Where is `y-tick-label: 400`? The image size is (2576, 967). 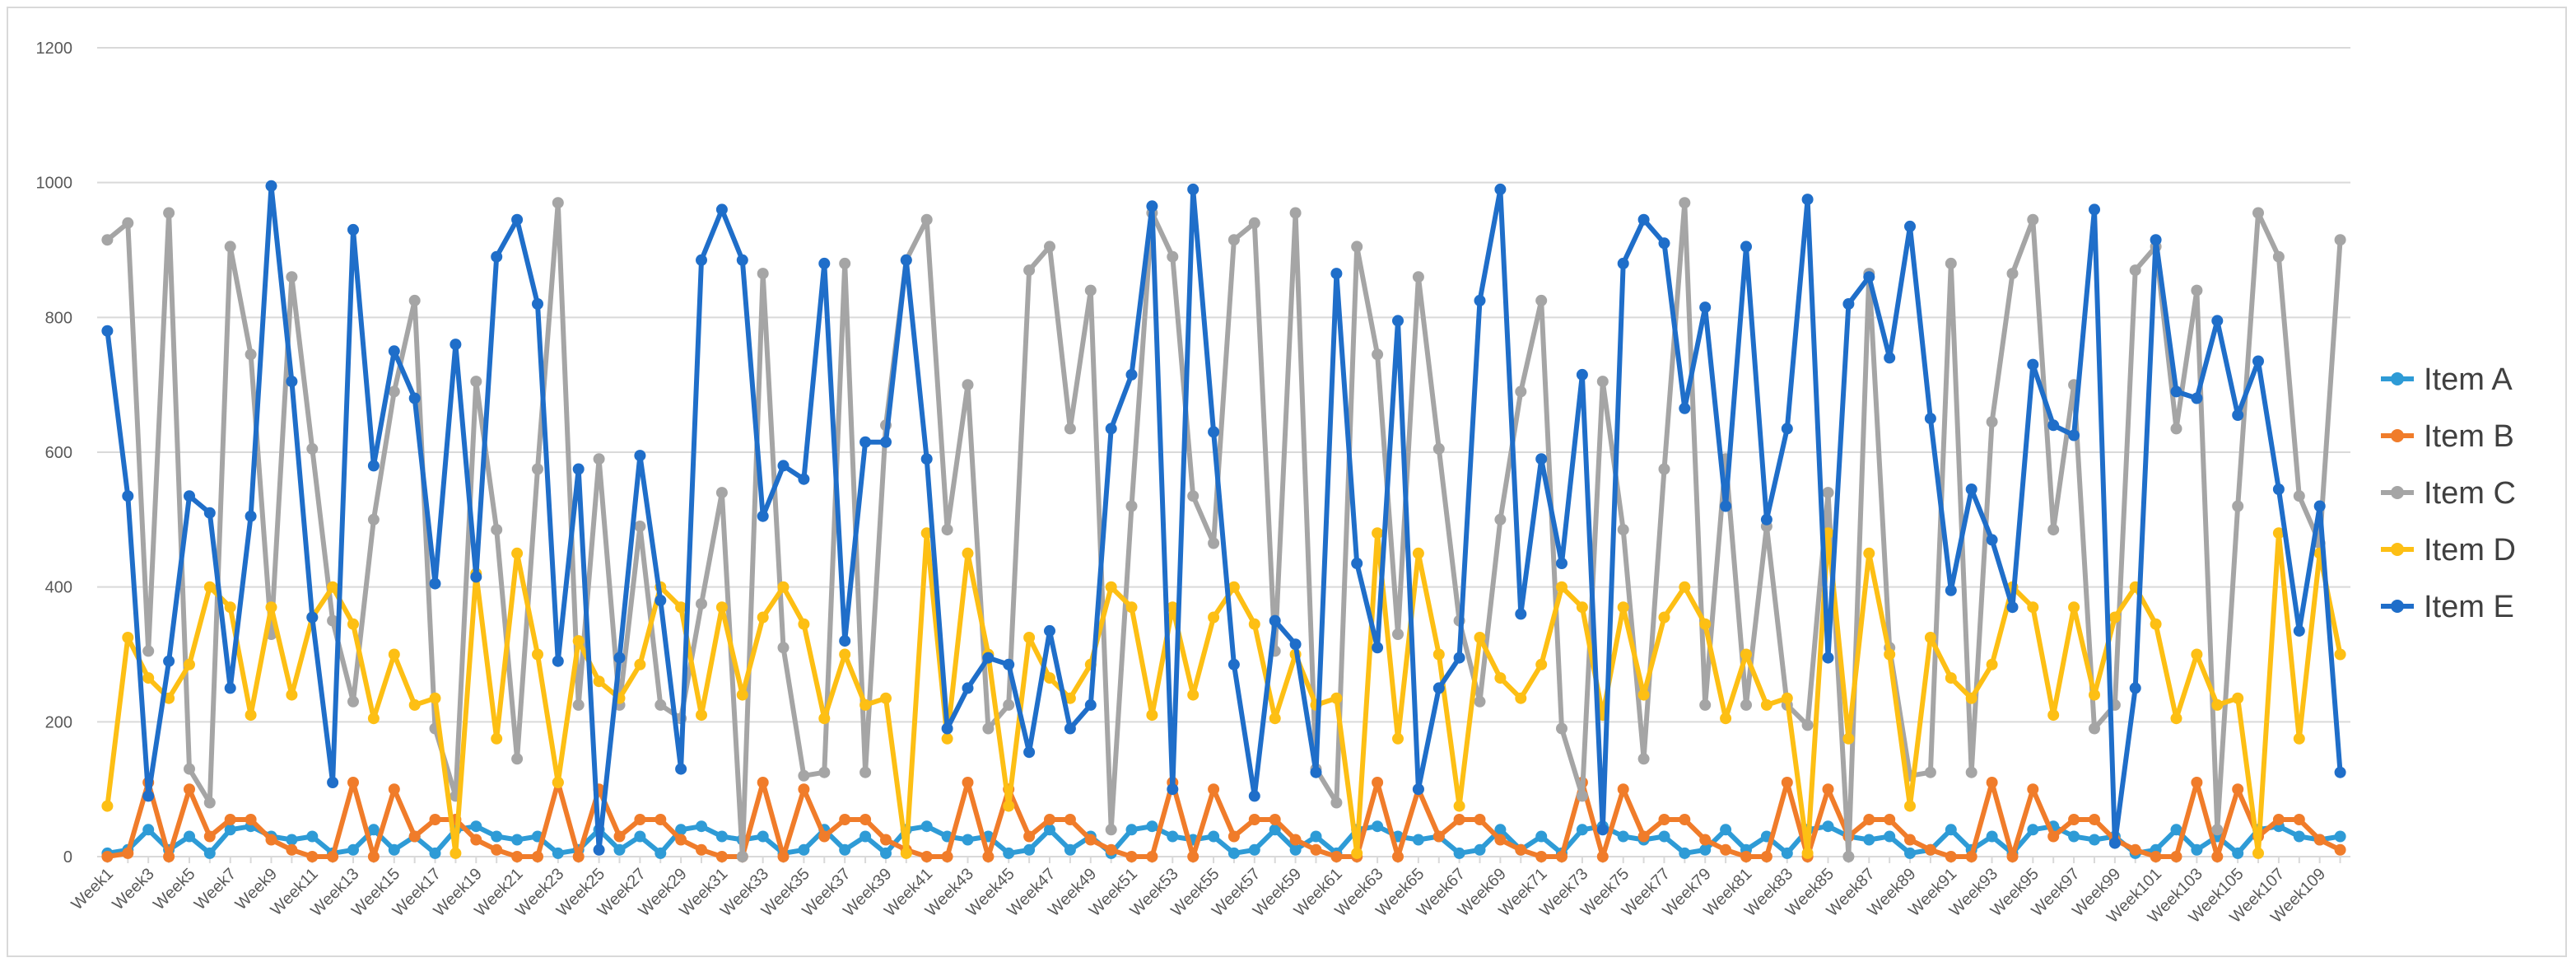 y-tick-label: 400 is located at coordinates (59, 588).